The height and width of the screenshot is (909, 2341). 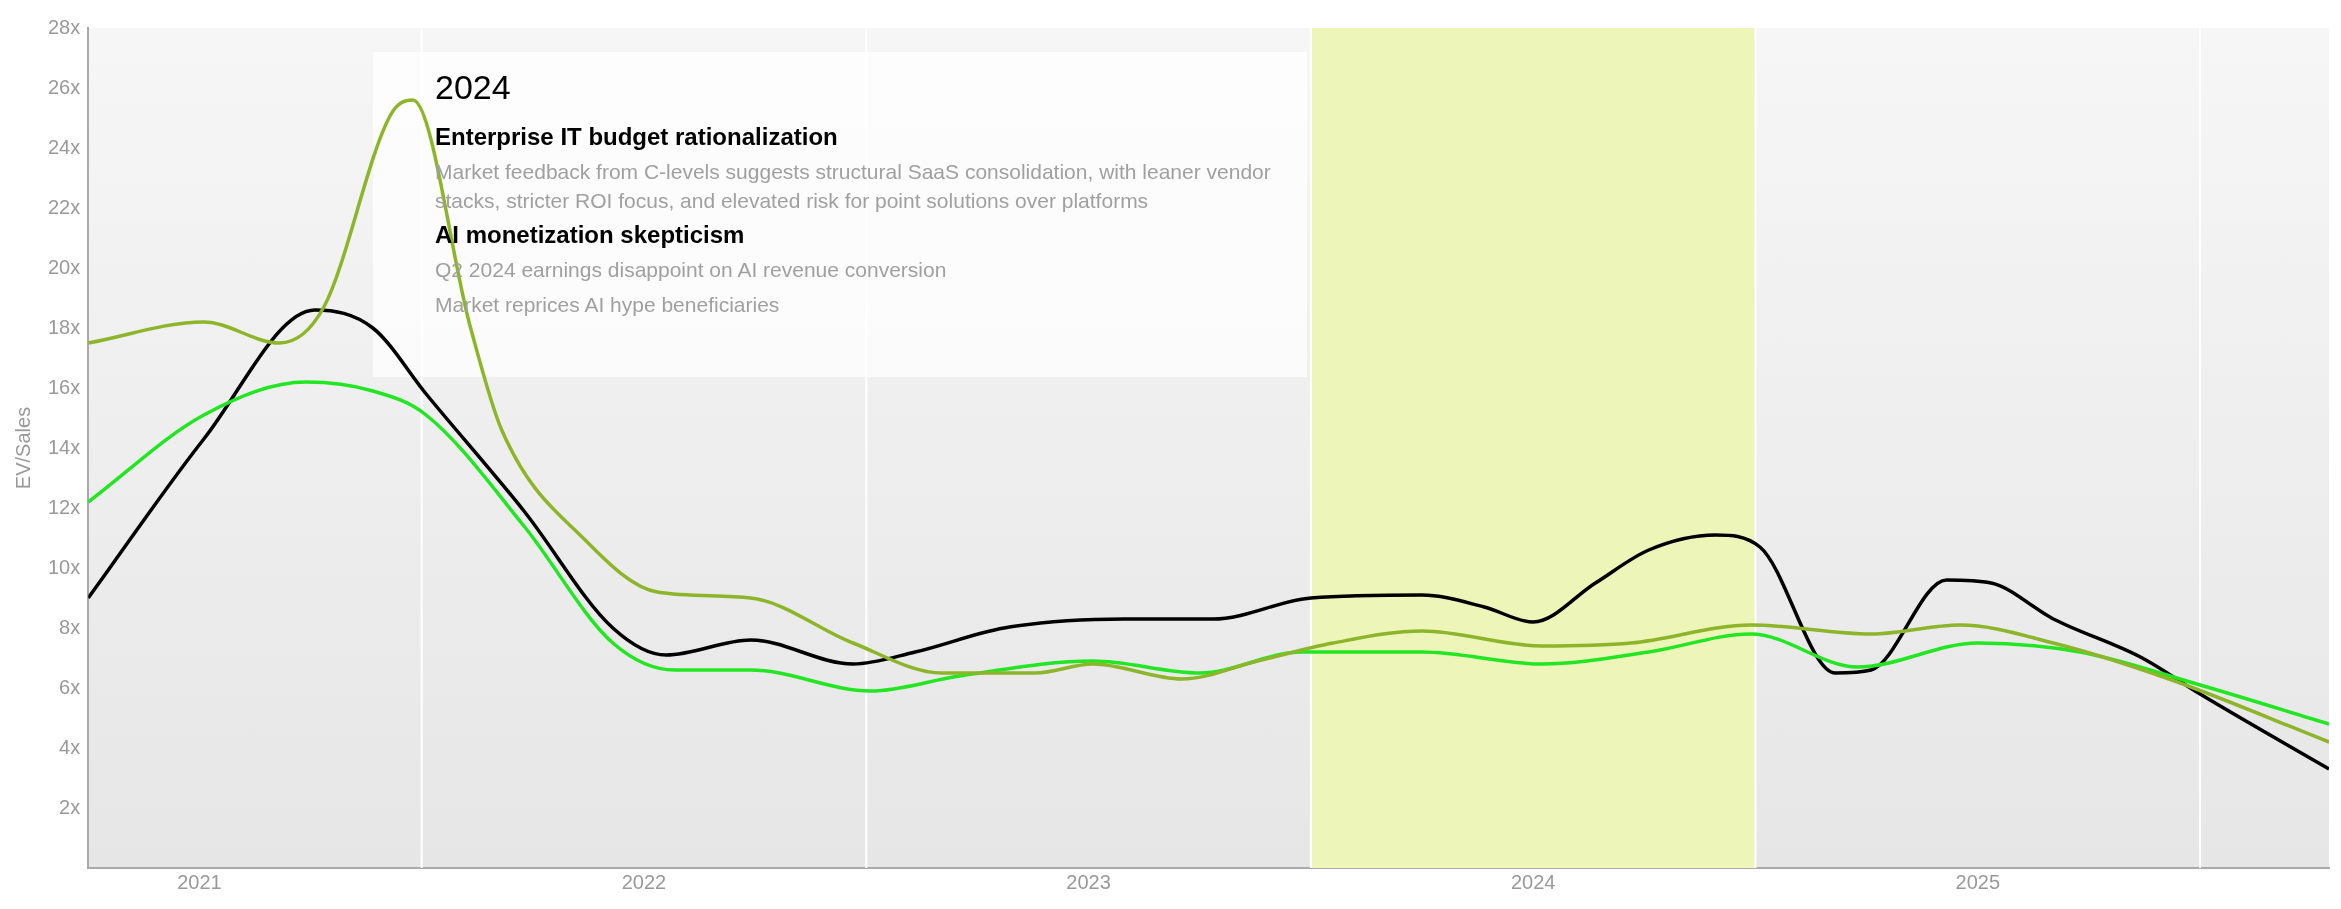 I want to click on y-tick-label: 2x, so click(x=70, y=806).